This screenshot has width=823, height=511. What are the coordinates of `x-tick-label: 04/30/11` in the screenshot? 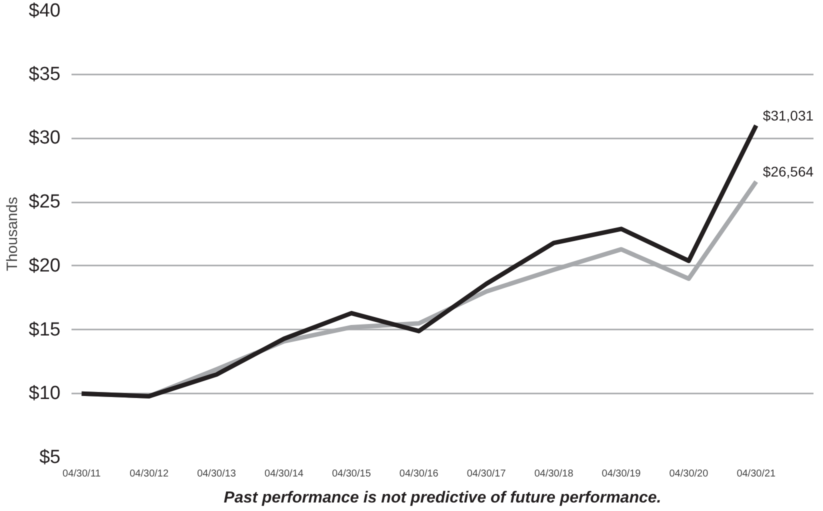 It's located at (82, 474).